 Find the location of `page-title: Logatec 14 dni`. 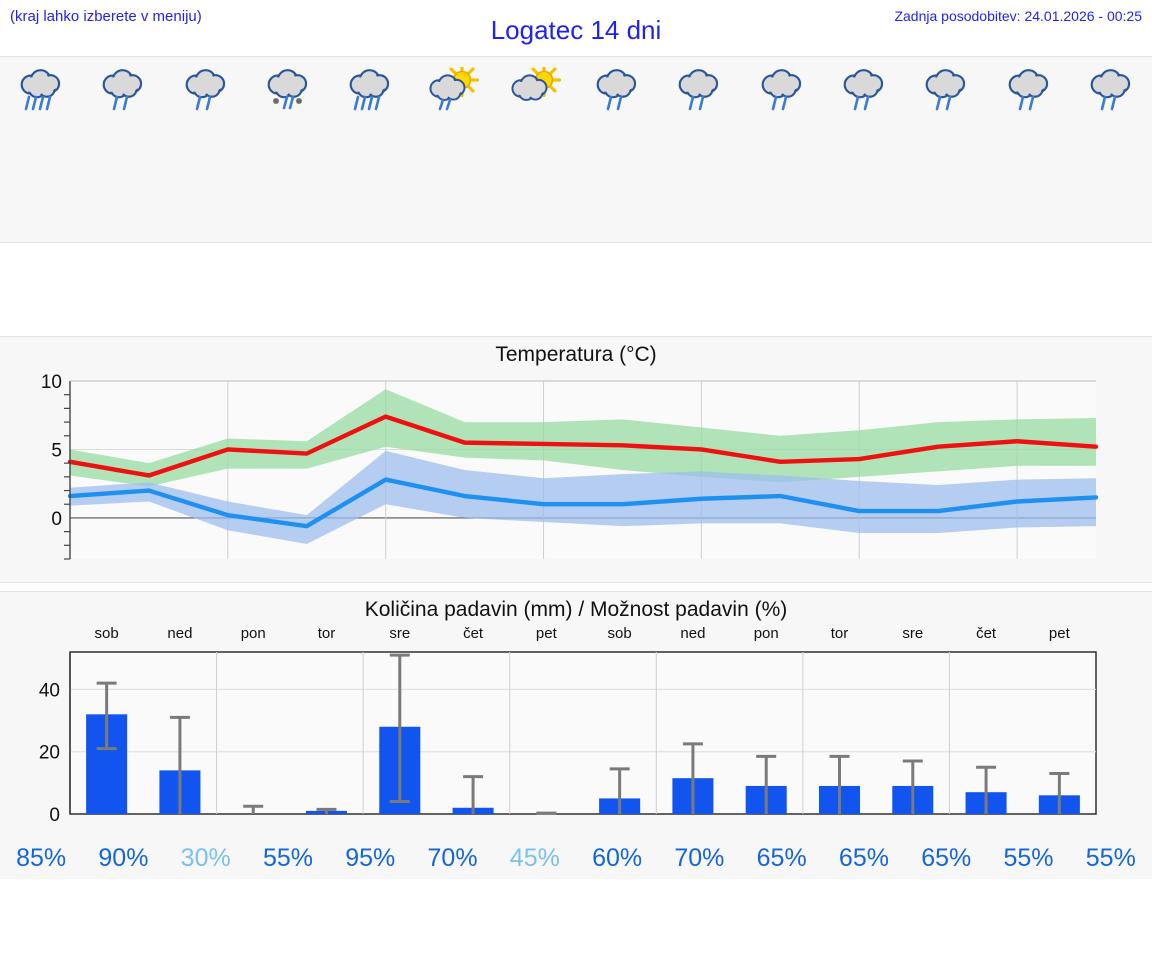

page-title: Logatec 14 dni is located at coordinates (576, 30).